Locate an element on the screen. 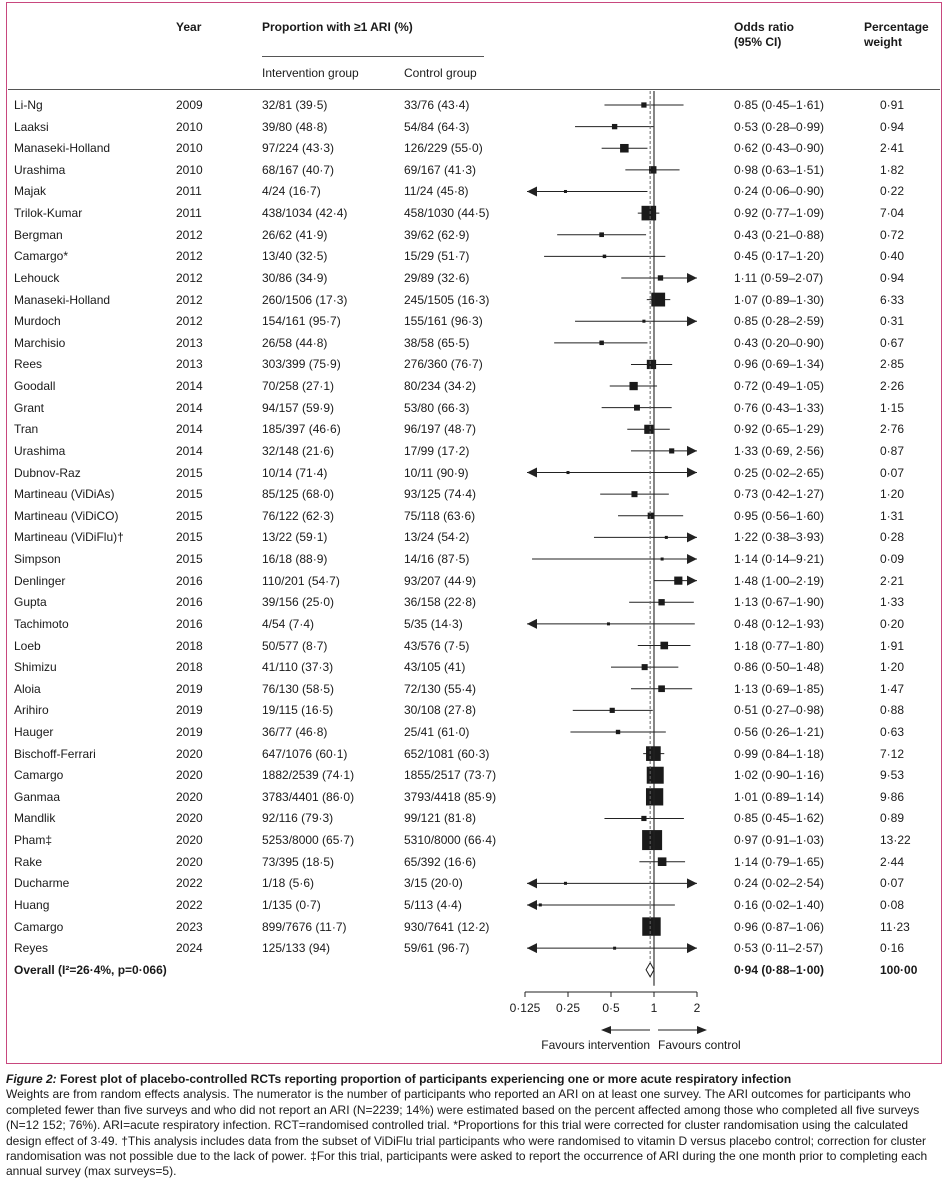 The image size is (948, 1200). header-year: Year is located at coordinates (189, 27).